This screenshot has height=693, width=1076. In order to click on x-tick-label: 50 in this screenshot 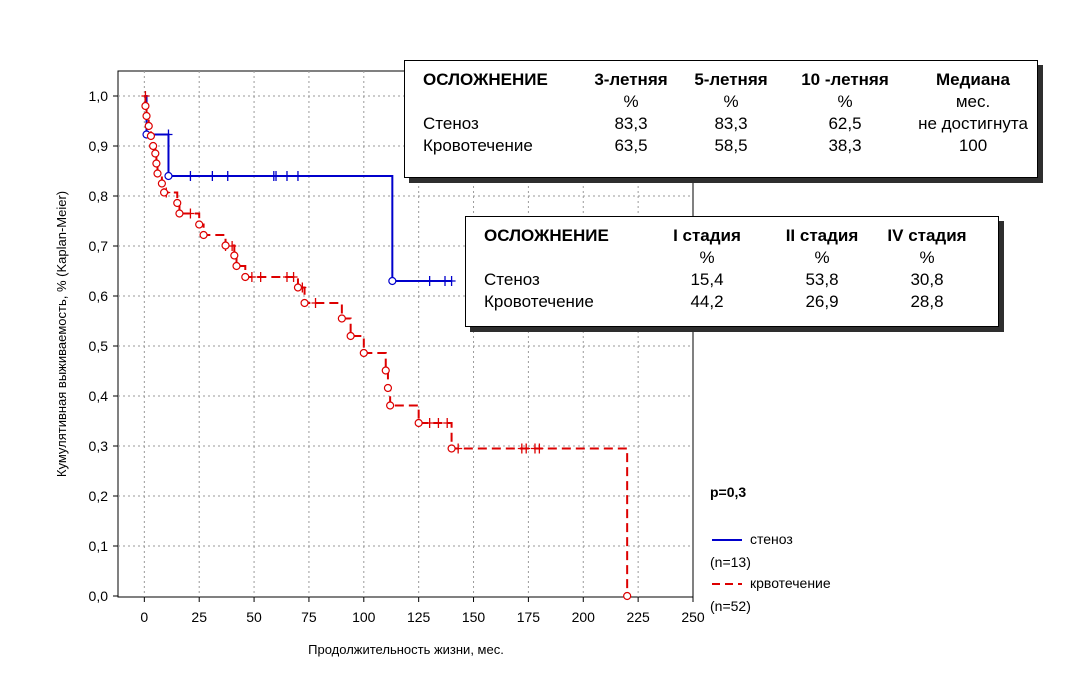, I will do `click(254, 617)`.